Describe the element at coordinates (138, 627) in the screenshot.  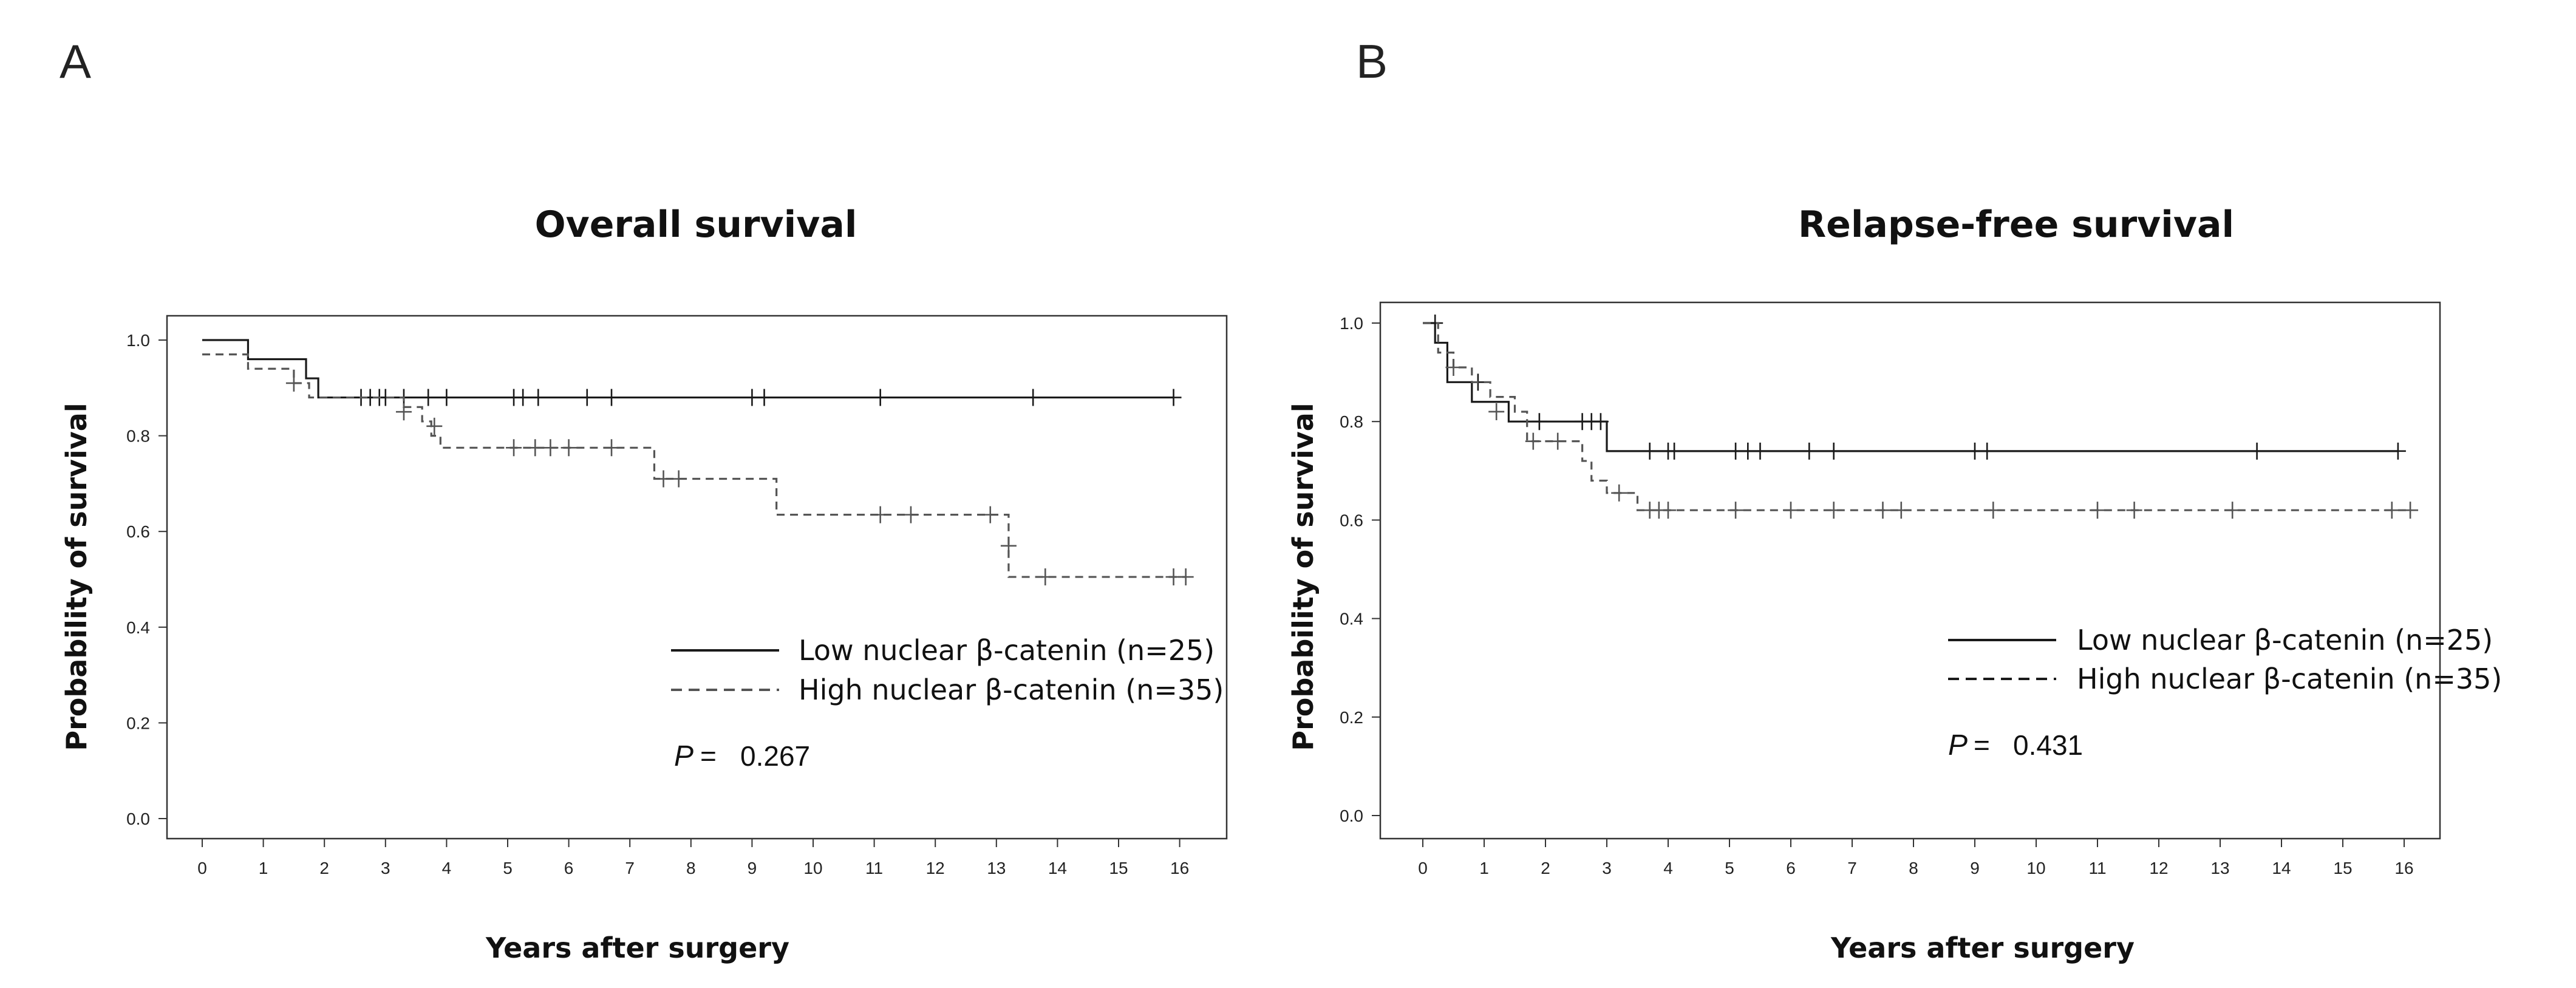
I see `y-tick-label-a-2: 0.4` at that location.